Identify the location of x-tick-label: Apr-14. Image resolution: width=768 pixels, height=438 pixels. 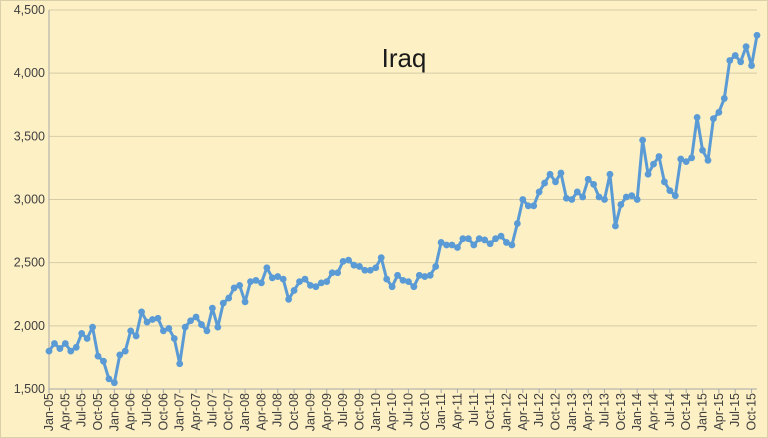
(654, 412).